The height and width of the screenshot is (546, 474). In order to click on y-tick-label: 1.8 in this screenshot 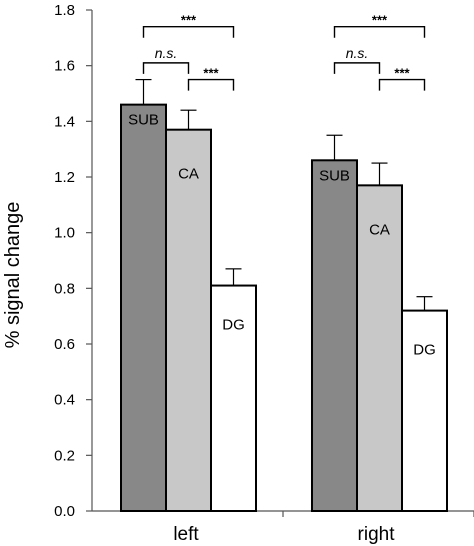, I will do `click(64, 10)`.